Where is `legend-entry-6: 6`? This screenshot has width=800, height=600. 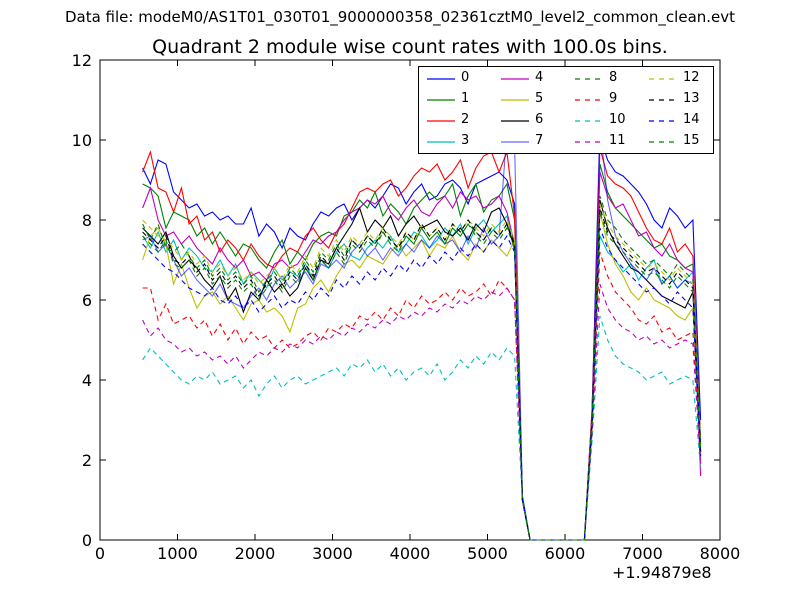
legend-entry-6: 6 is located at coordinates (528, 121).